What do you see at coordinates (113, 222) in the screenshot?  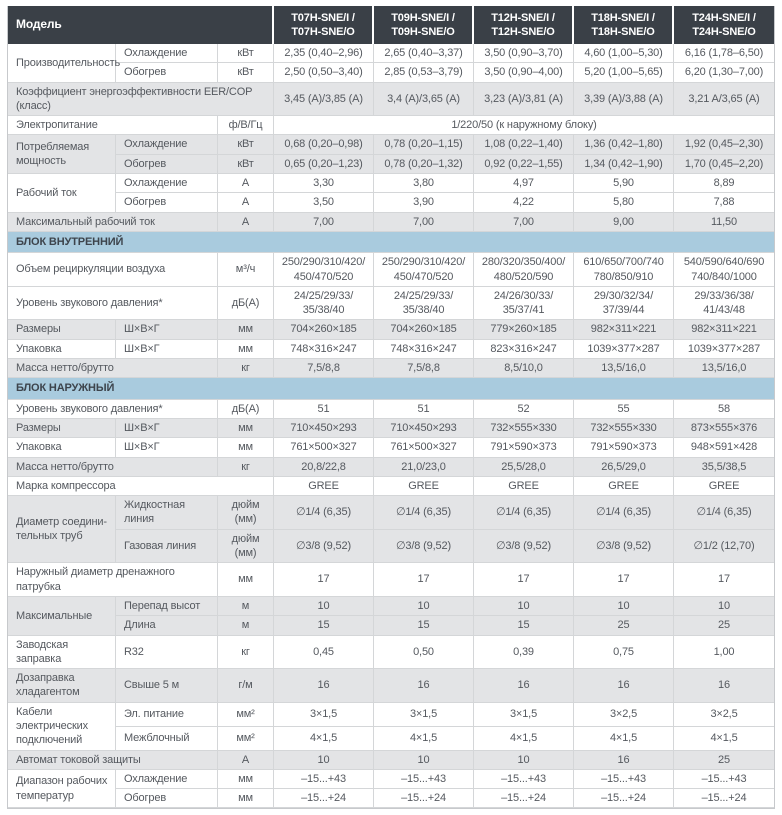 I see `row-label: Максимальный рабочий ток` at bounding box center [113, 222].